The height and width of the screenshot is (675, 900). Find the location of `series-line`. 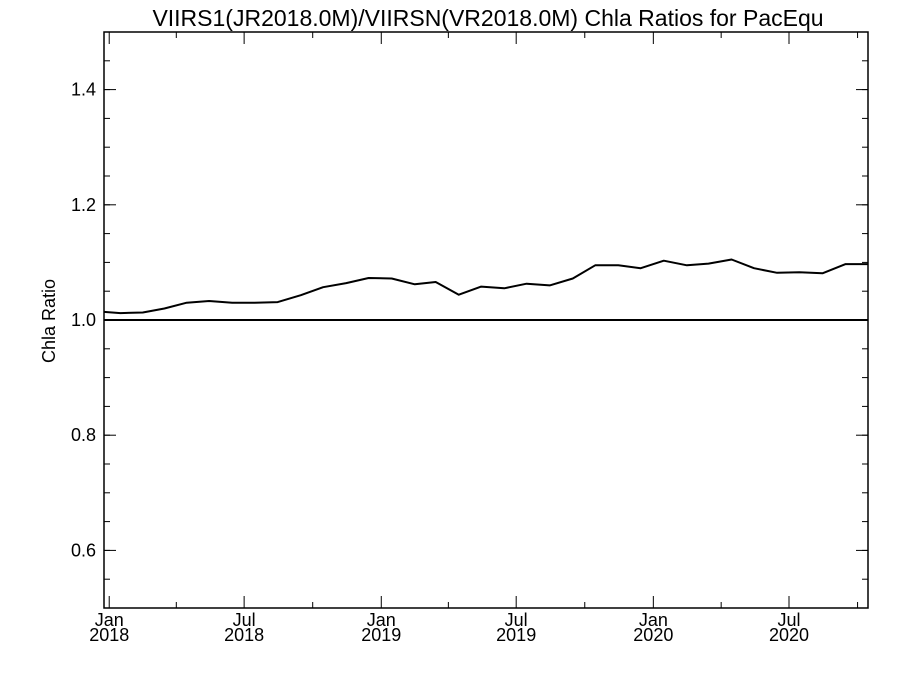

series-line is located at coordinates (485, 286).